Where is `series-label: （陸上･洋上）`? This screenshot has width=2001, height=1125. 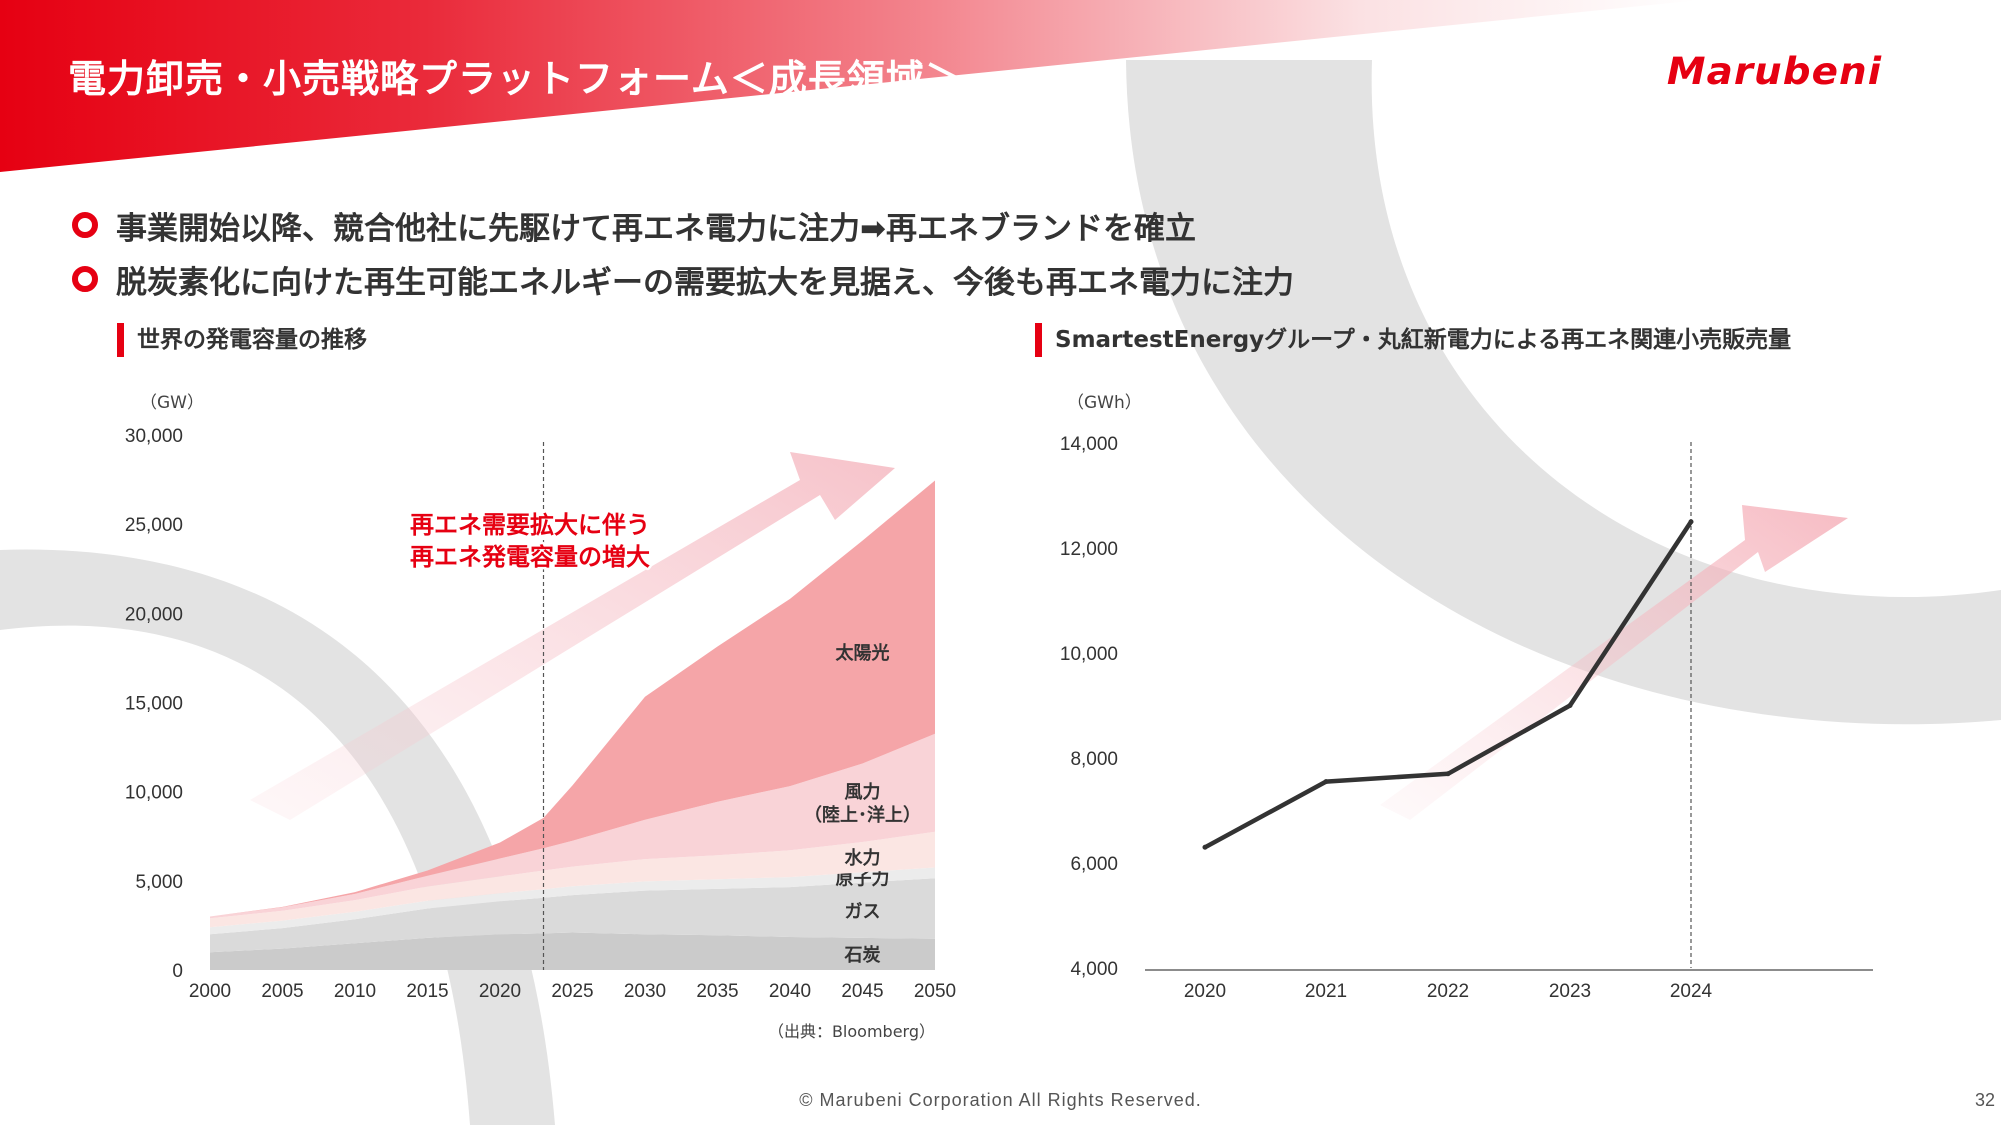 series-label: （陸上･洋上） is located at coordinates (862, 815).